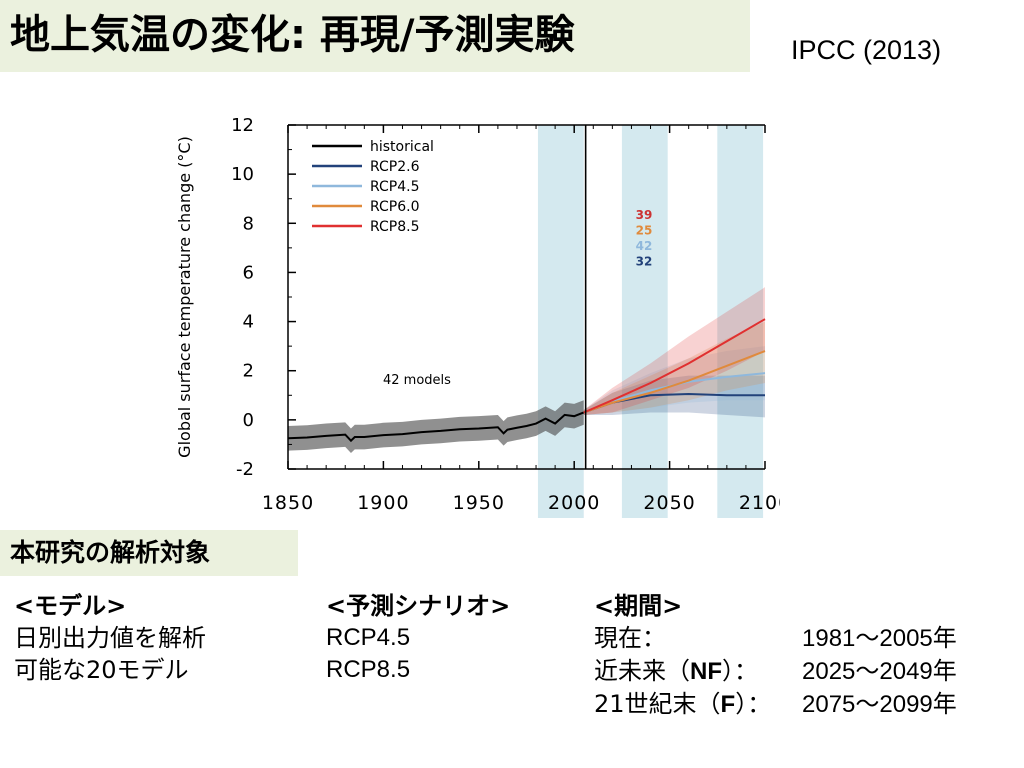  What do you see at coordinates (644, 231) in the screenshot?
I see `model-count-label: 25` at bounding box center [644, 231].